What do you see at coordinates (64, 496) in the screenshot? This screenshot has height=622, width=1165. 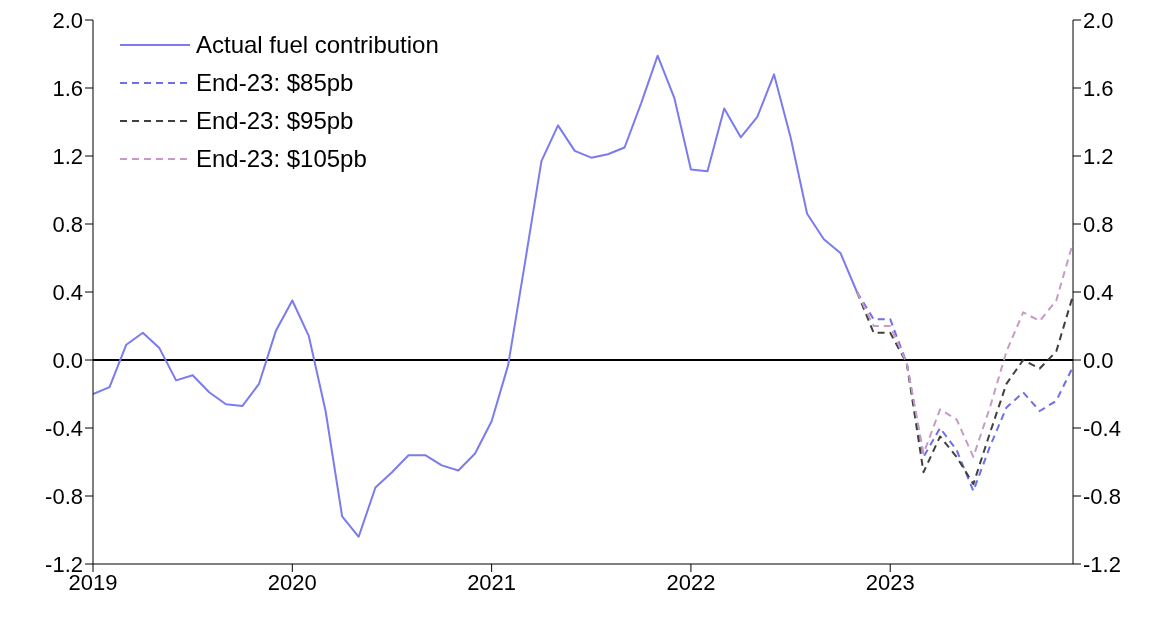 I see `y-tick-label: -0.8` at bounding box center [64, 496].